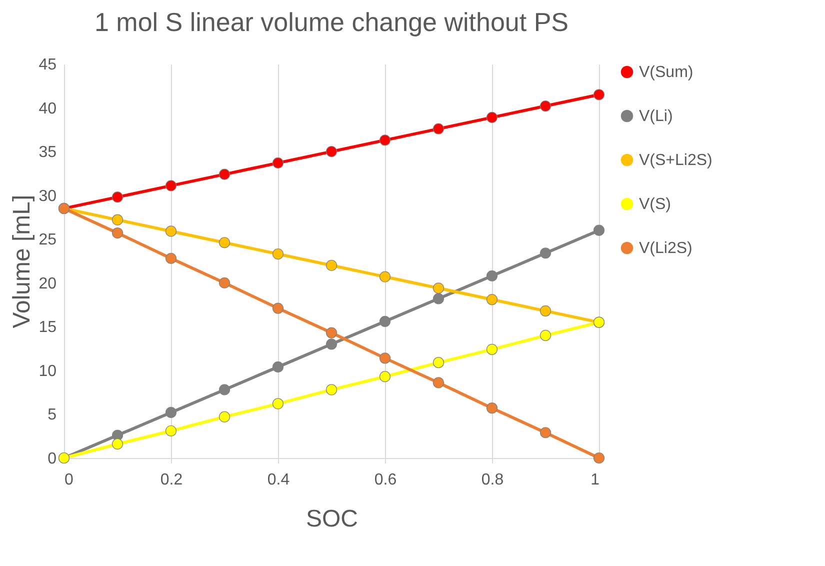  I want to click on legend-label: V(Sum), so click(666, 72).